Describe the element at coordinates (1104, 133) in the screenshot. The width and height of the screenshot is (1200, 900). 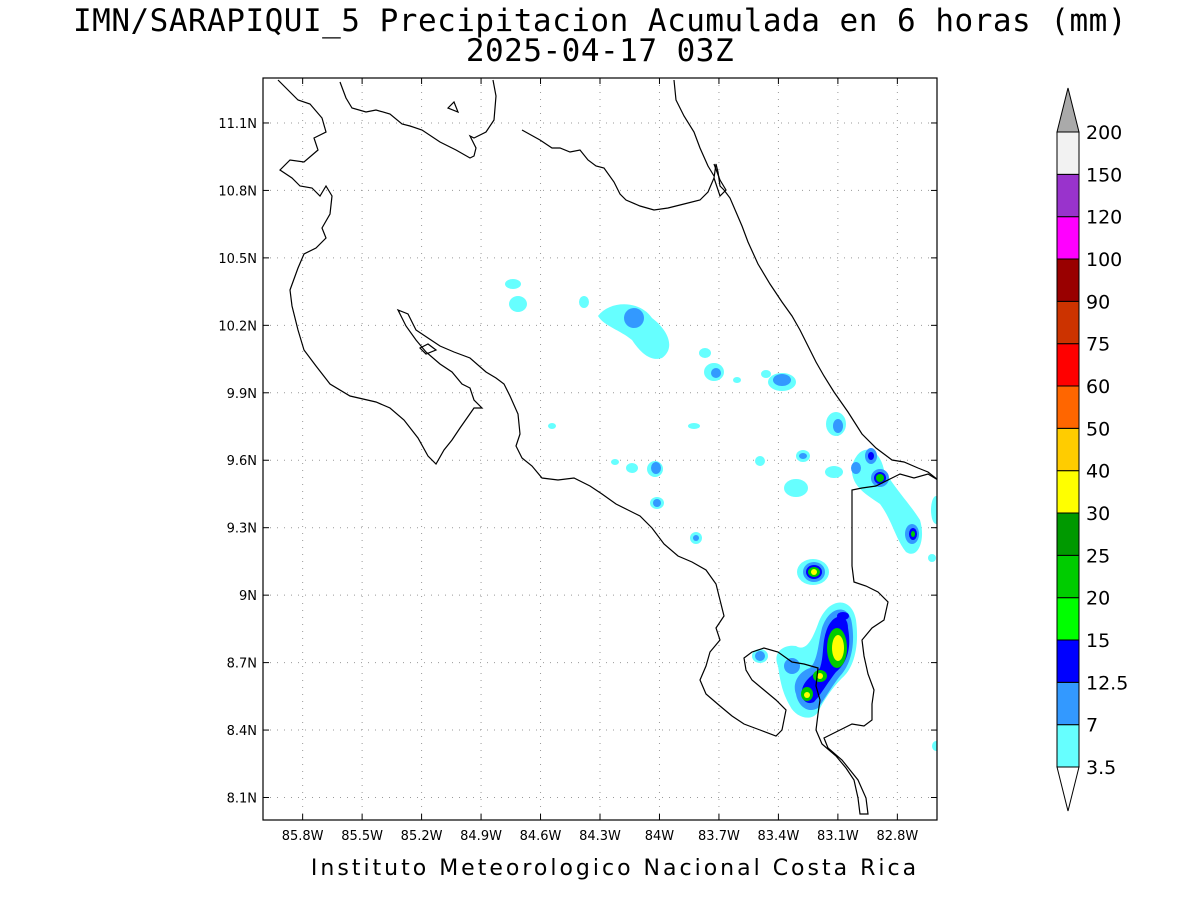
I see `colorbar-label: 200` at that location.